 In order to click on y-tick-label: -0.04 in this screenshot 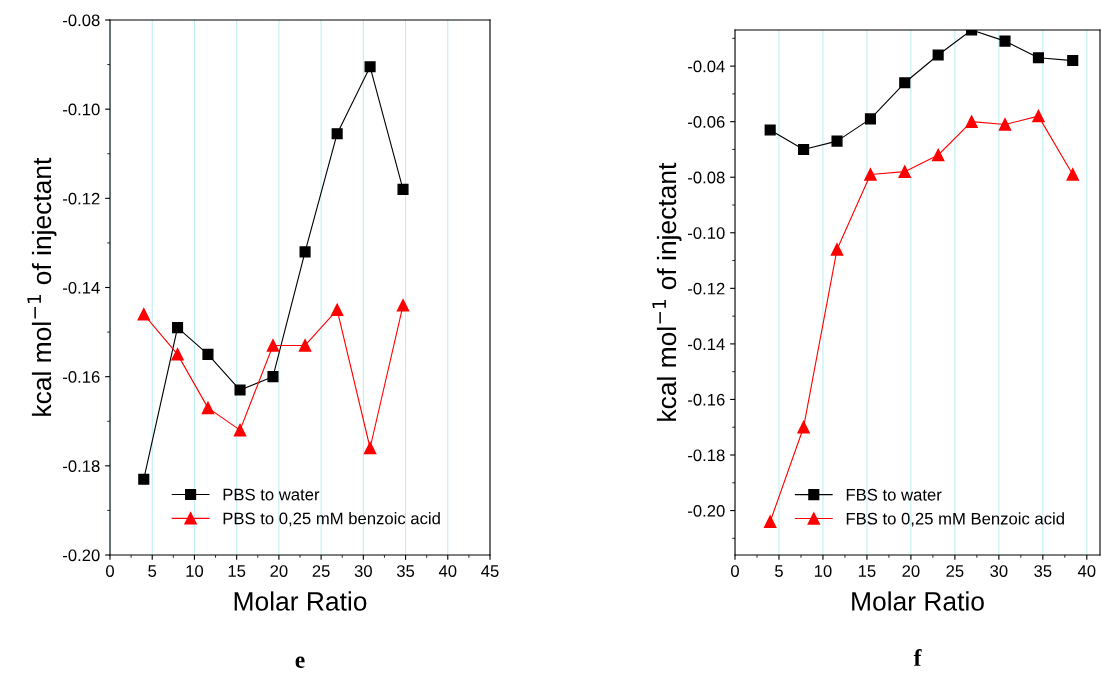, I will do `click(706, 66)`.